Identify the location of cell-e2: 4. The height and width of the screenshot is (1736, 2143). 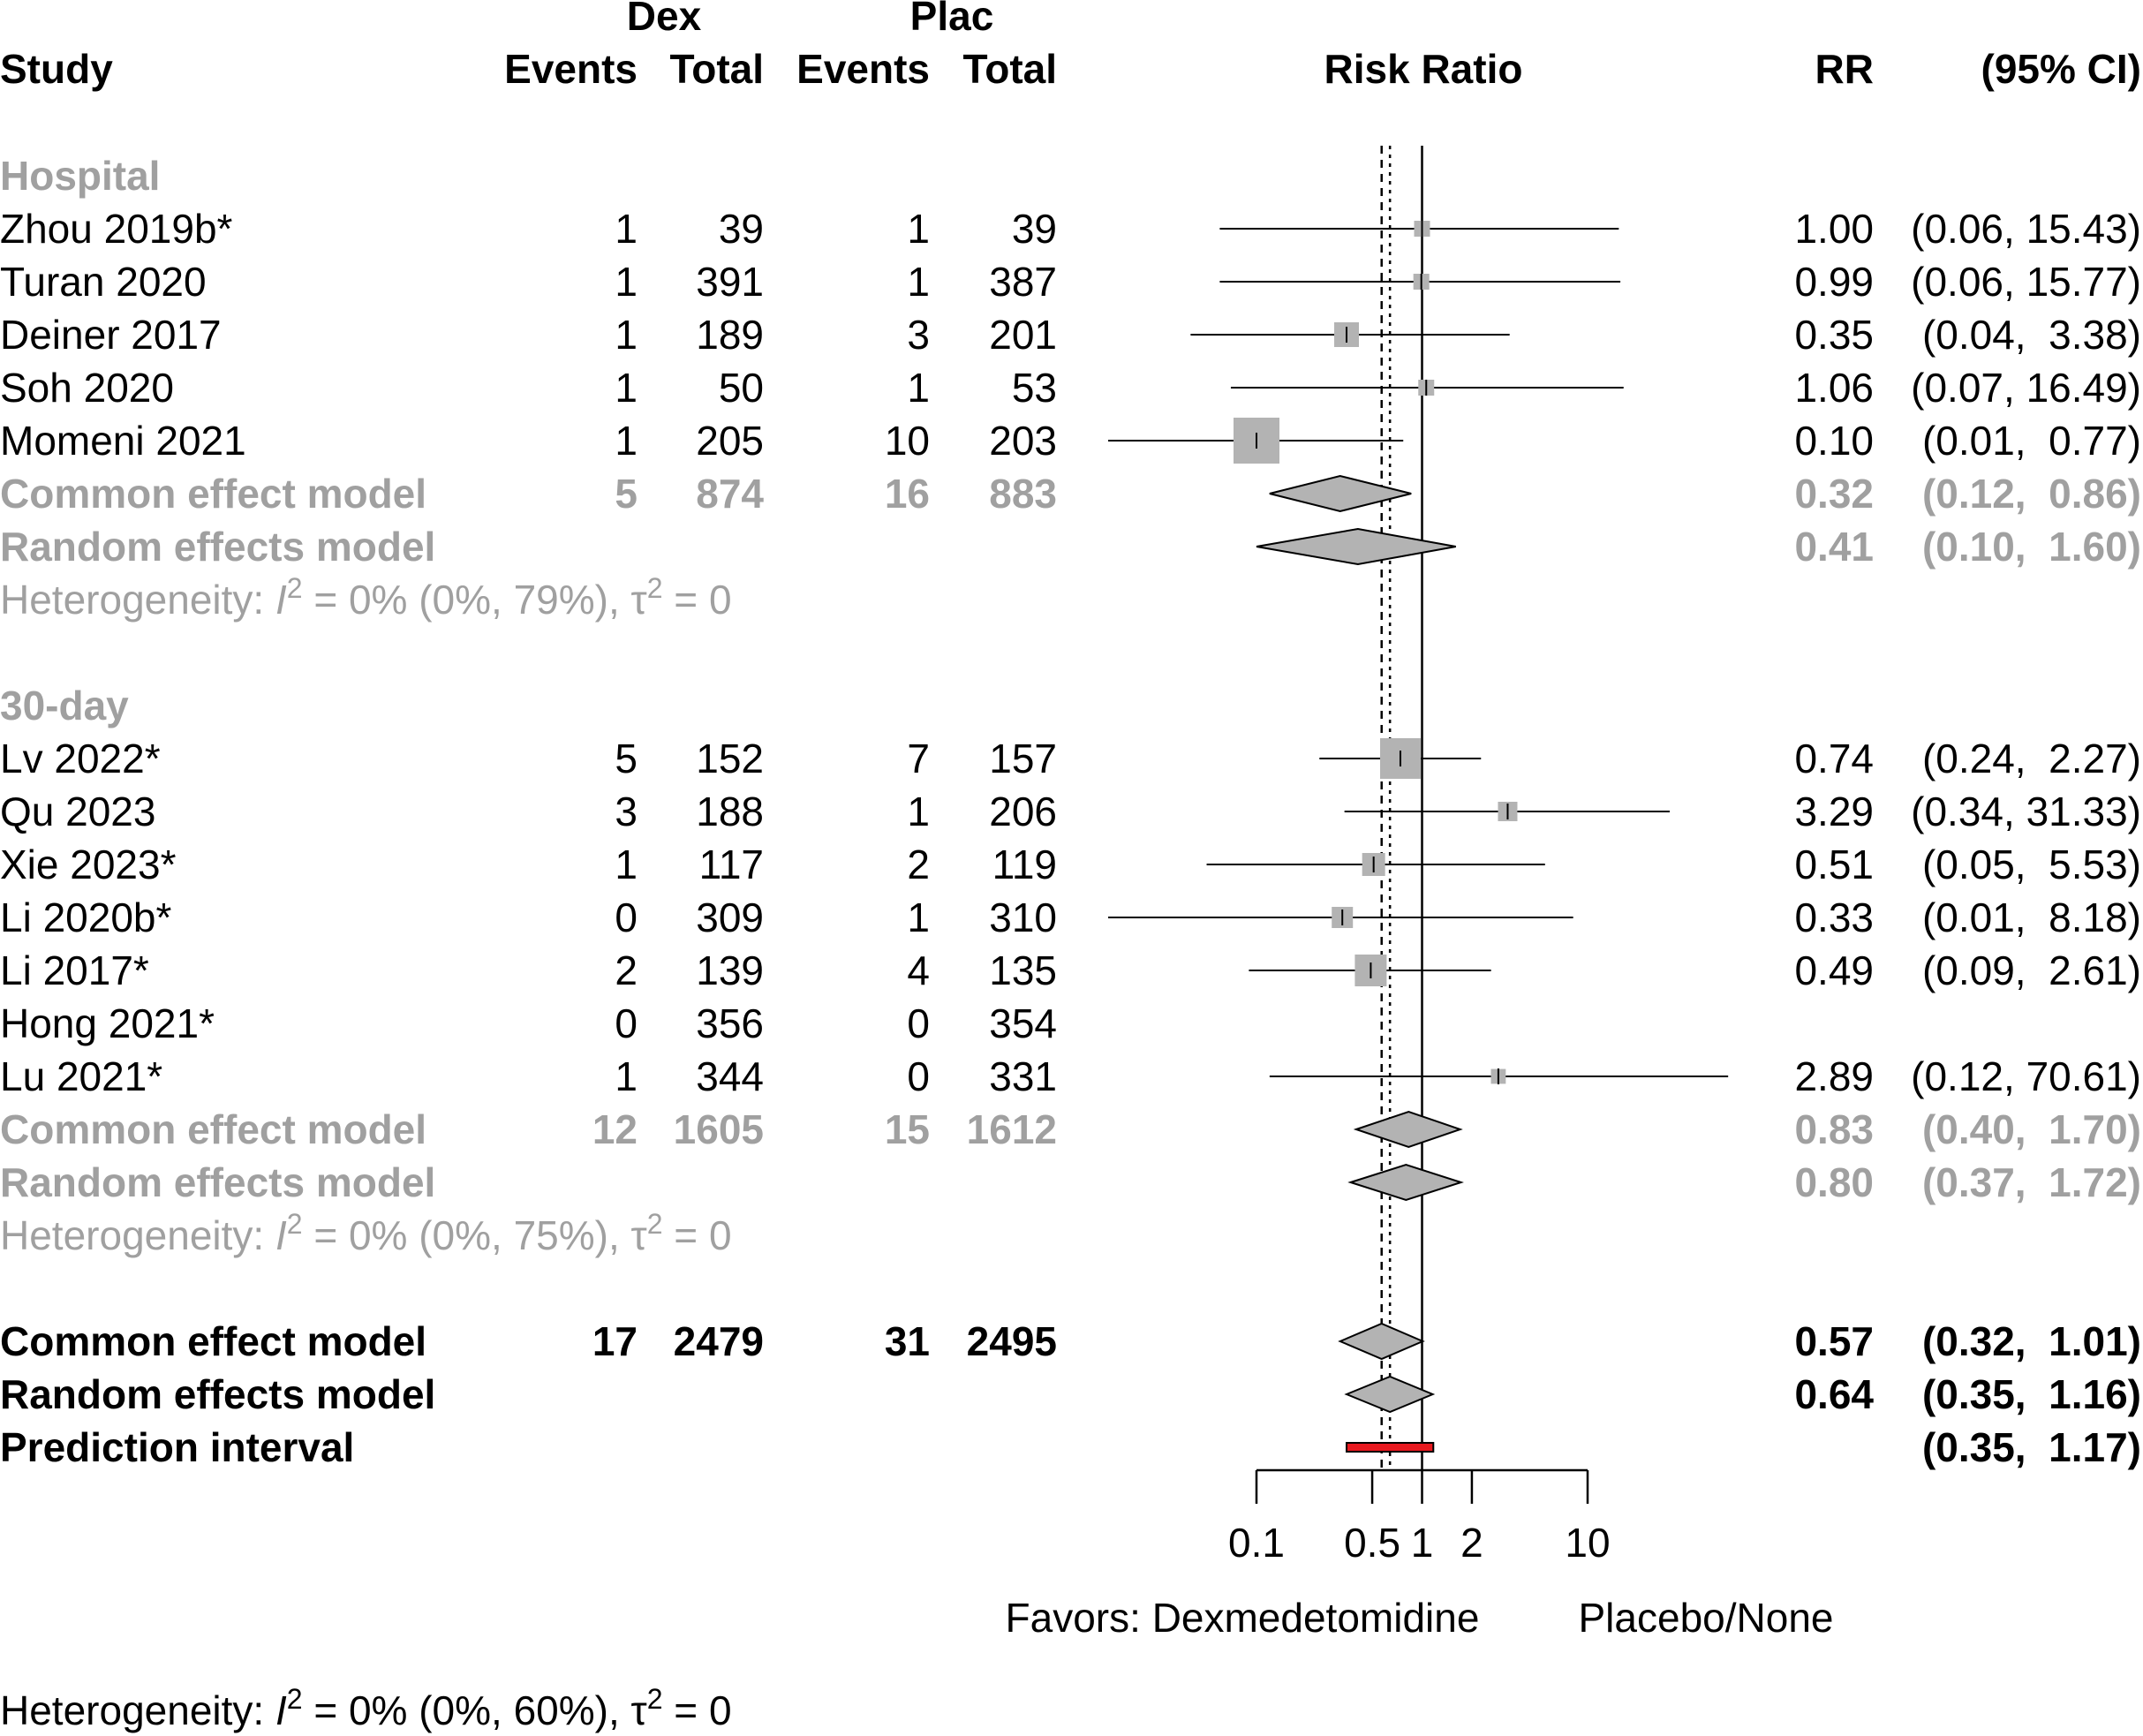
(919, 970).